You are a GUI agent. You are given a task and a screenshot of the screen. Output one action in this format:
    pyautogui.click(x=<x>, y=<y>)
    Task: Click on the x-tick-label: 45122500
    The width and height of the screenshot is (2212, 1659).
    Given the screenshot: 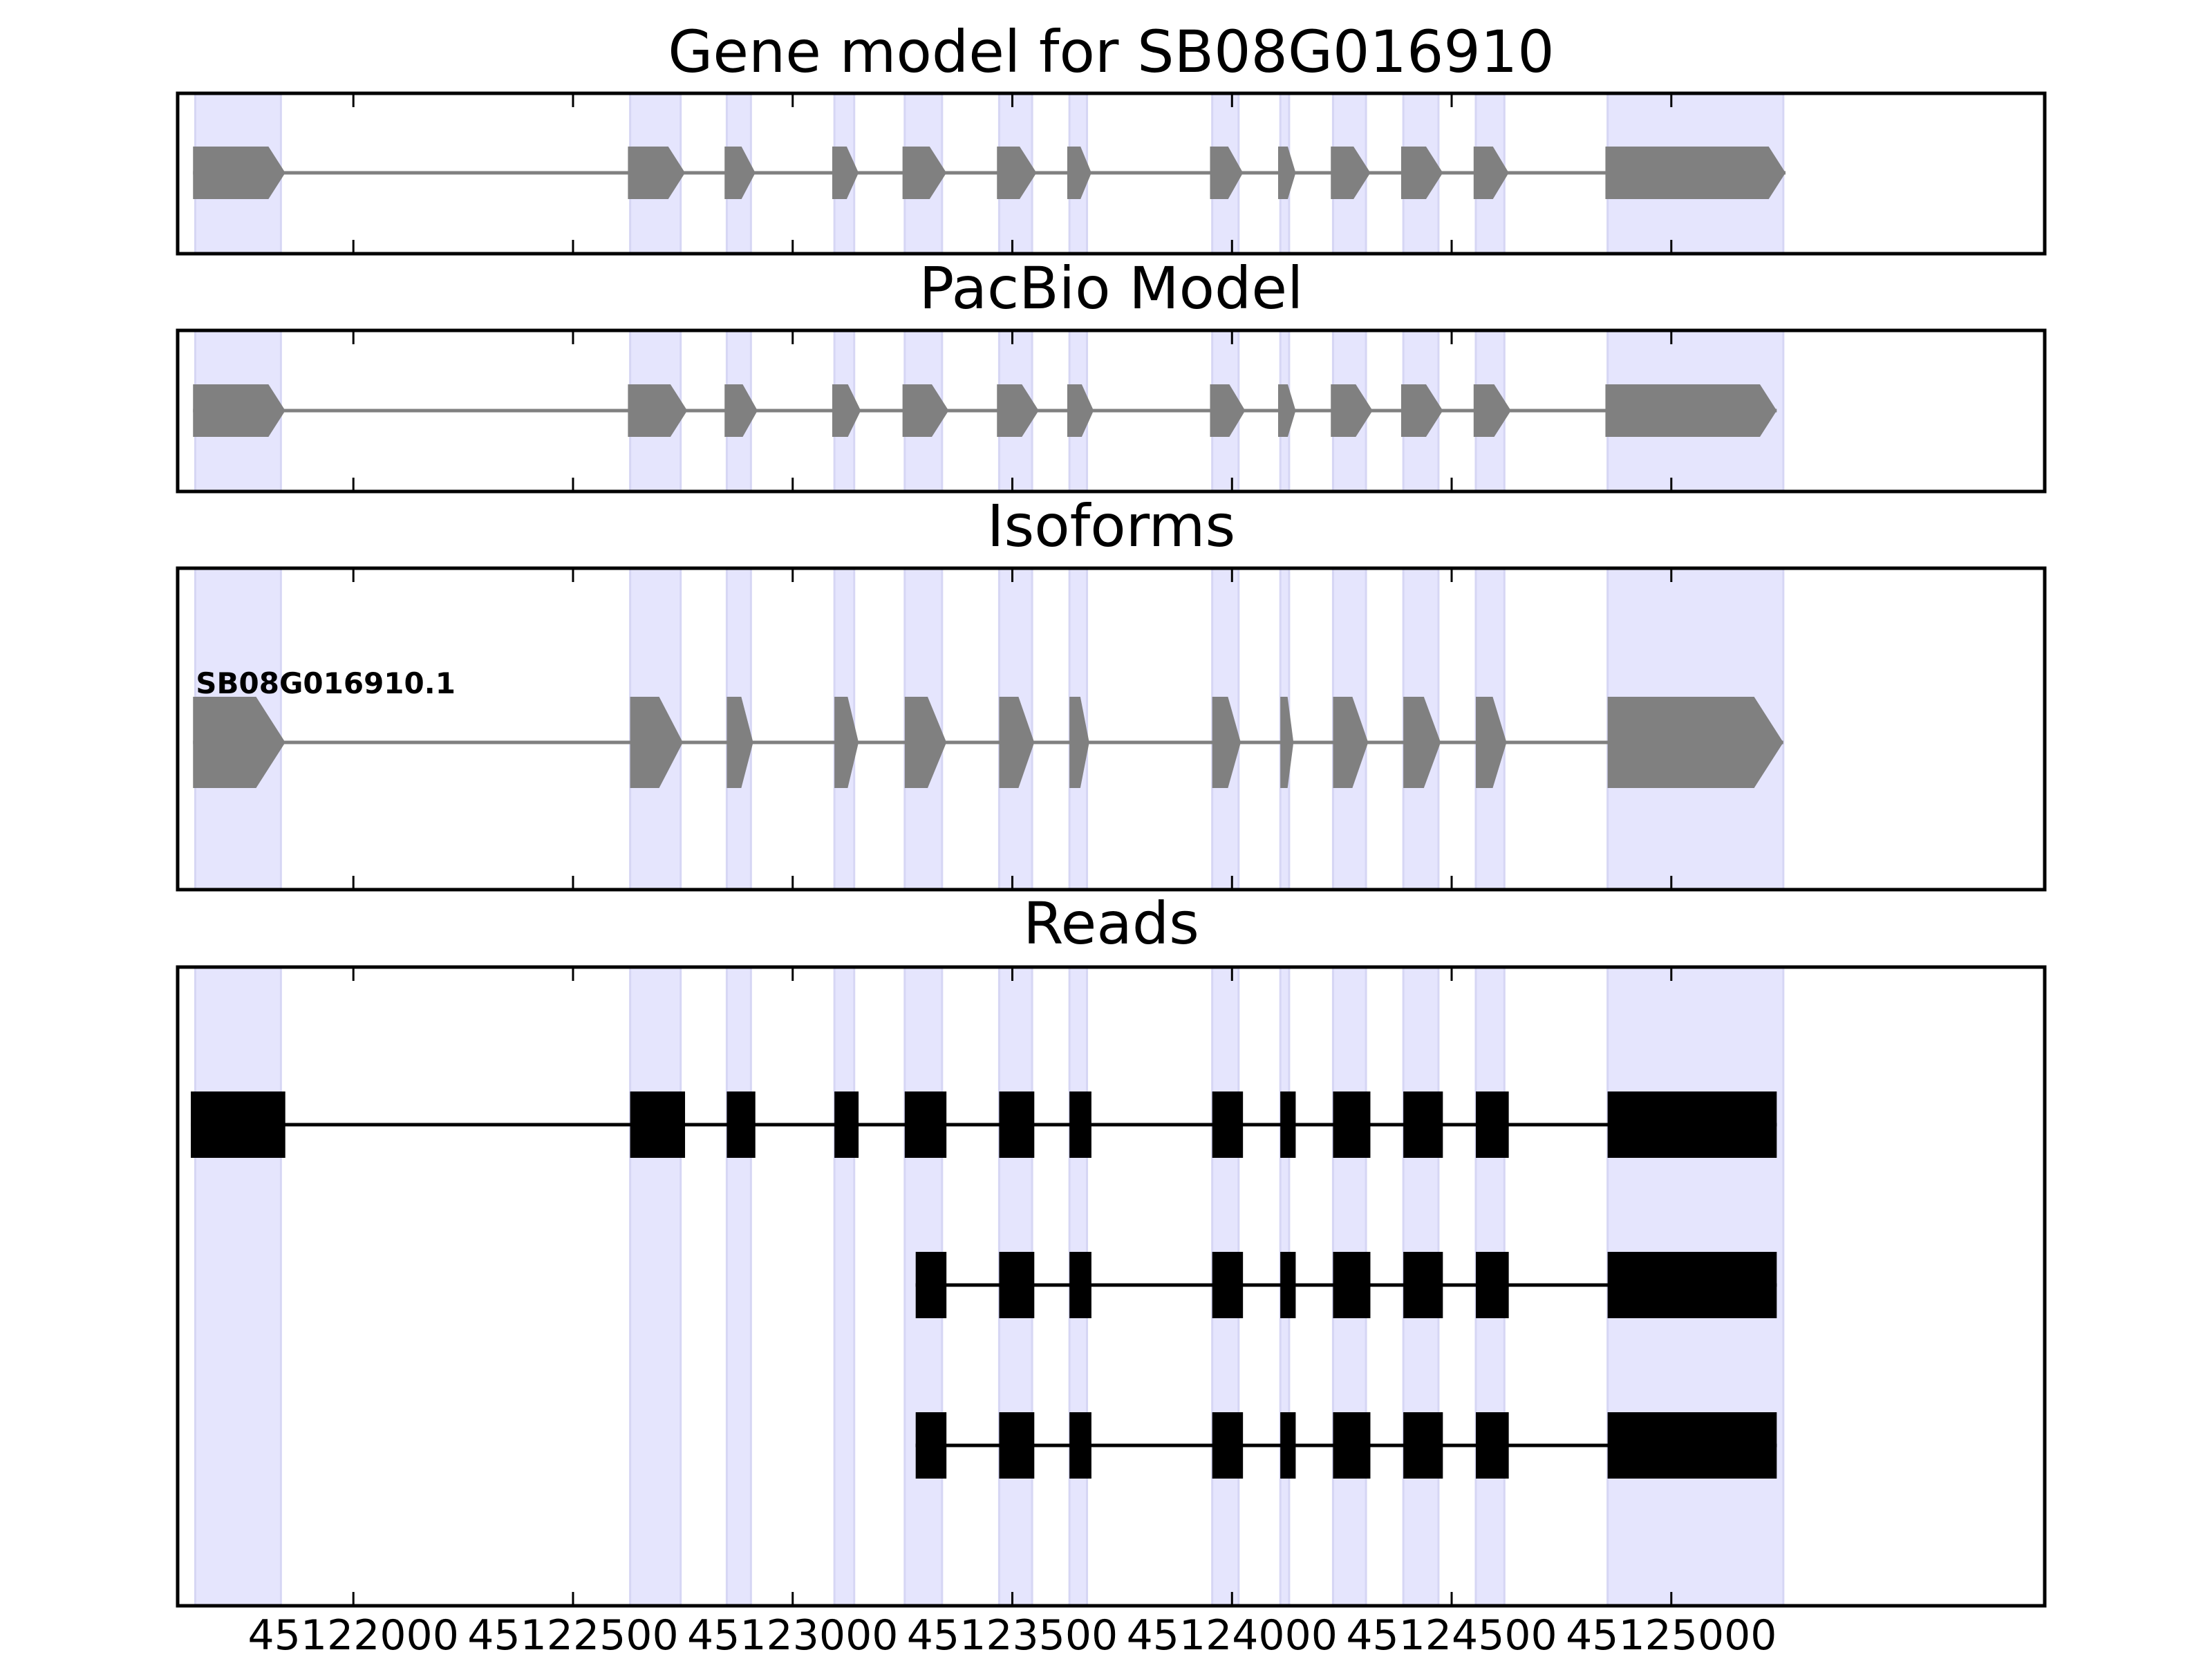 What is the action you would take?
    pyautogui.click(x=572, y=1635)
    